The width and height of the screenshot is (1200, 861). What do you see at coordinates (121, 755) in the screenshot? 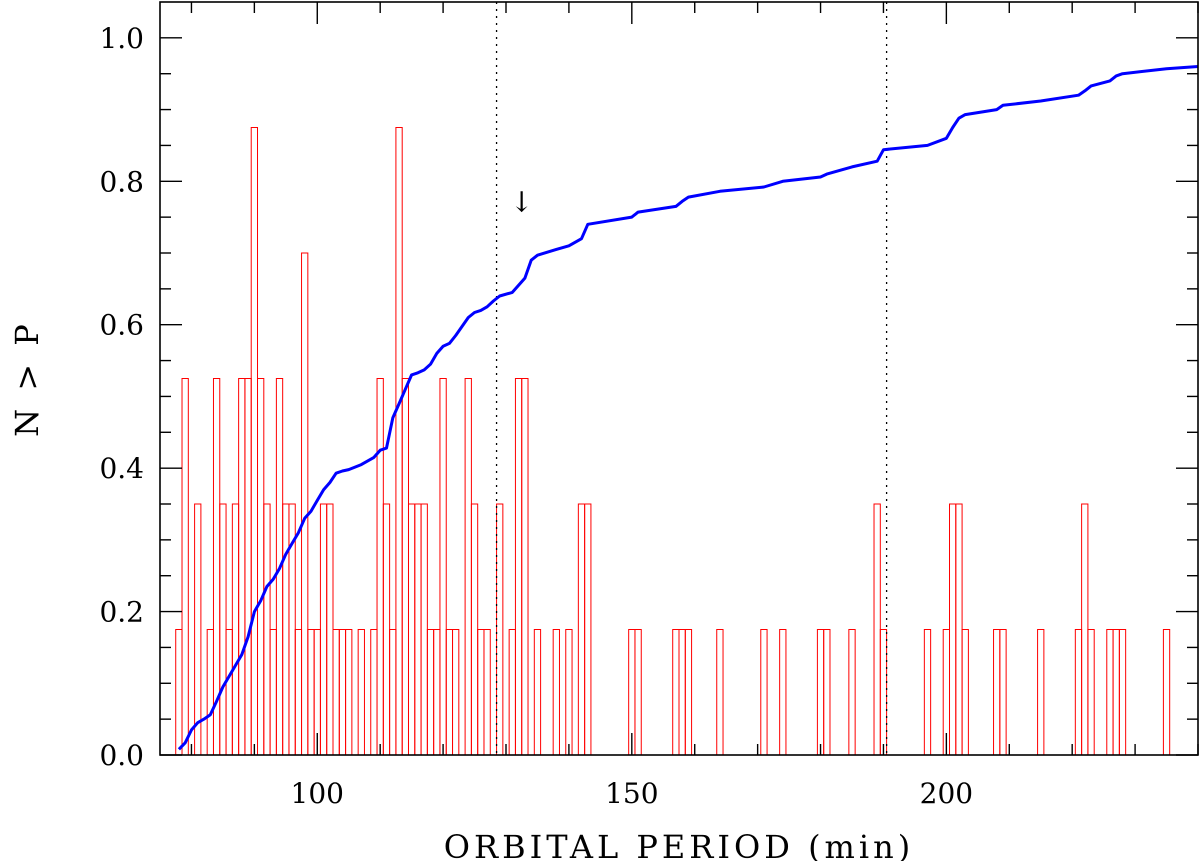
I see `y-tick-label: 0.0` at bounding box center [121, 755].